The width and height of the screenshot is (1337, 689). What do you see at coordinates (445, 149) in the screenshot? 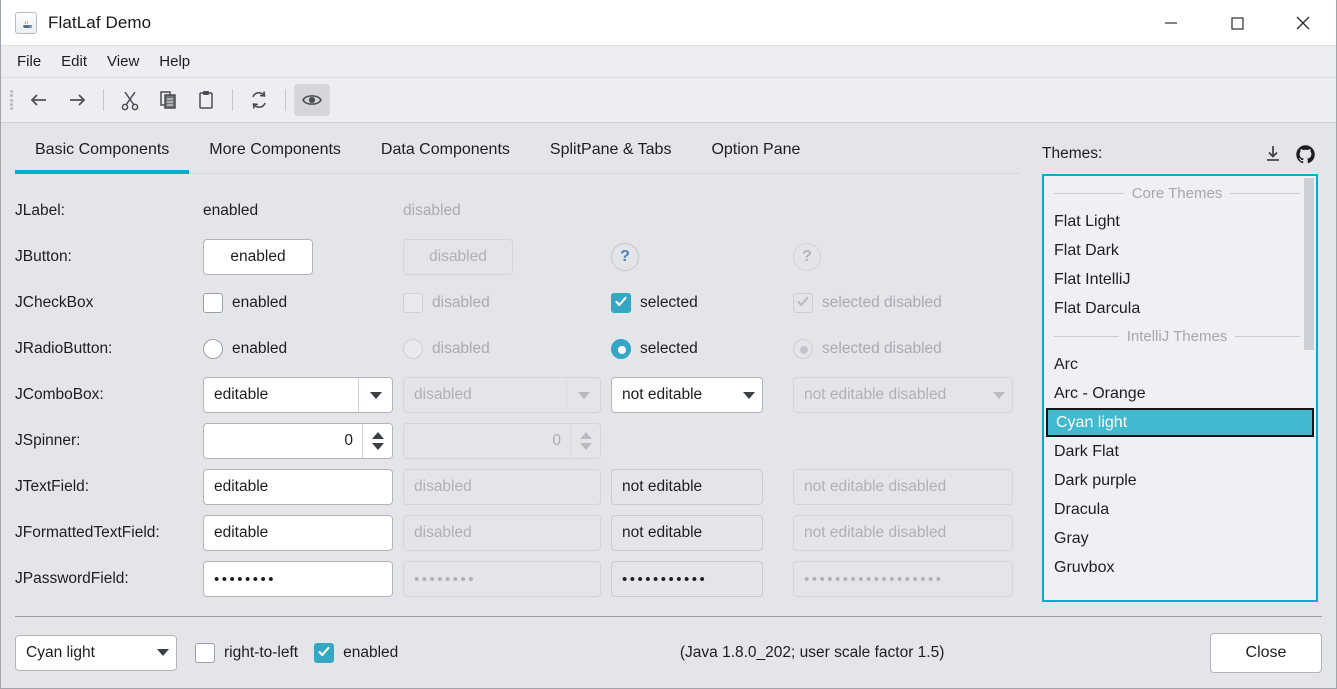
I see `tab-data-components: Data Components` at bounding box center [445, 149].